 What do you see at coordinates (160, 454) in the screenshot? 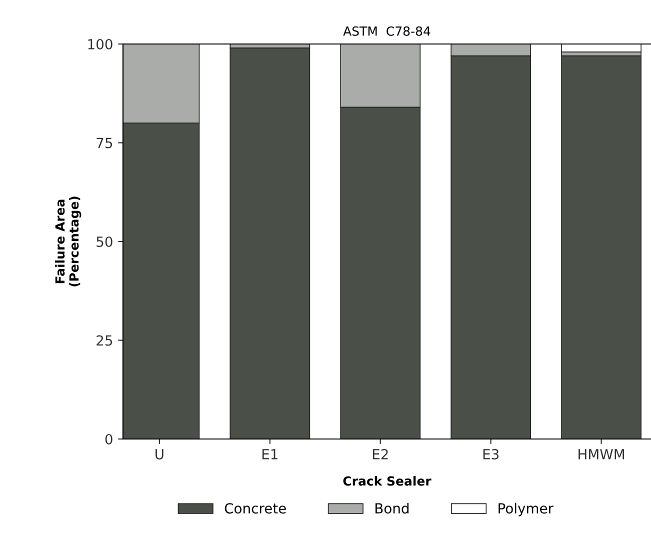
I see `x-tick-label: U` at bounding box center [160, 454].